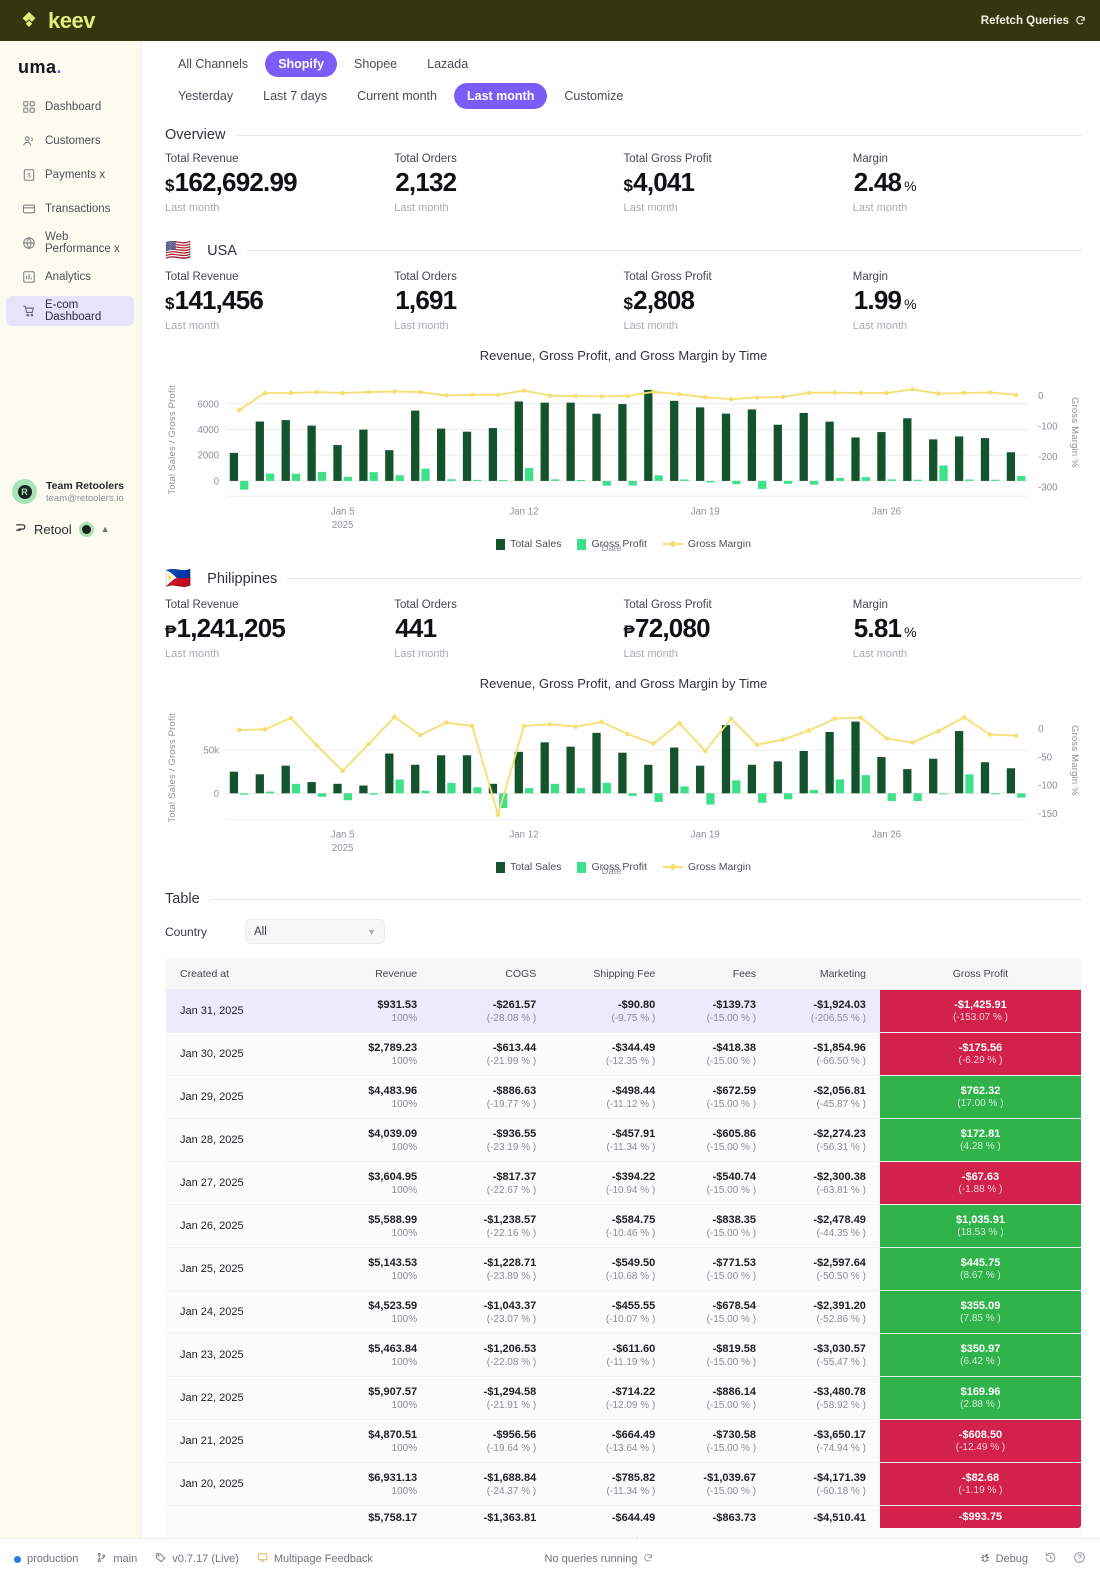  What do you see at coordinates (62, 529) in the screenshot?
I see `sidebar-retool-footer: Retool ▲` at bounding box center [62, 529].